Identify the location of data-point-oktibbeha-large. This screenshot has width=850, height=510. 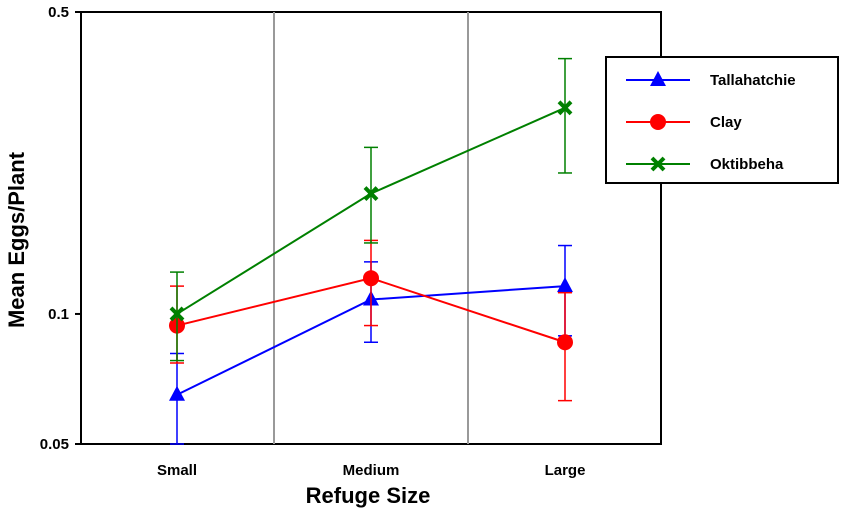
(565, 108).